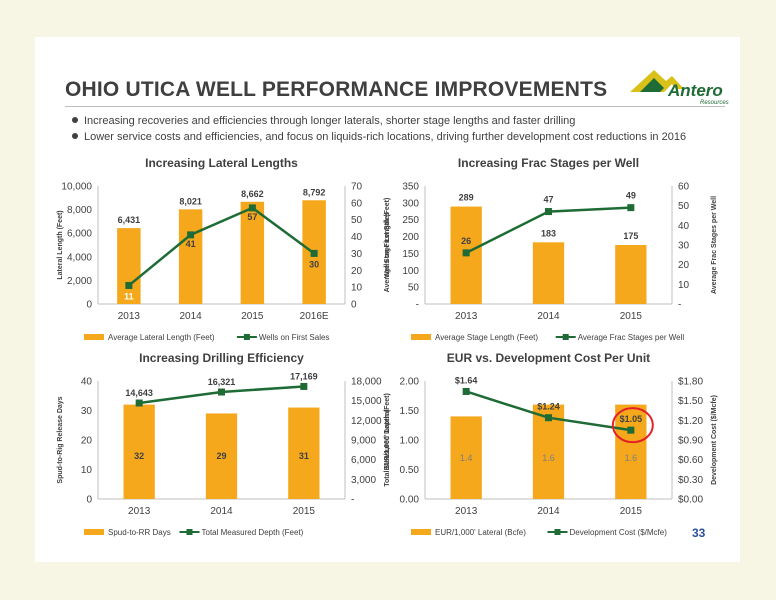  What do you see at coordinates (87, 470) in the screenshot?
I see `y-tick-label: 10` at bounding box center [87, 470].